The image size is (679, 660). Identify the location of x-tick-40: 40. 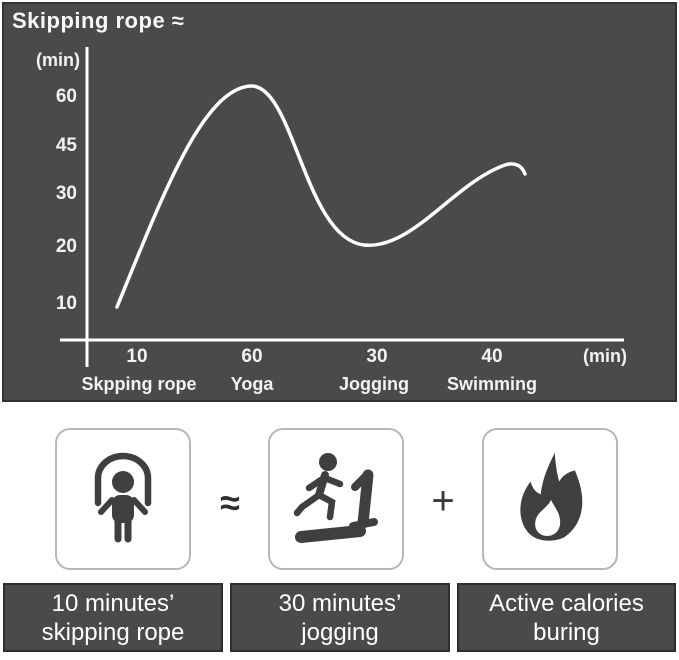
(491, 356).